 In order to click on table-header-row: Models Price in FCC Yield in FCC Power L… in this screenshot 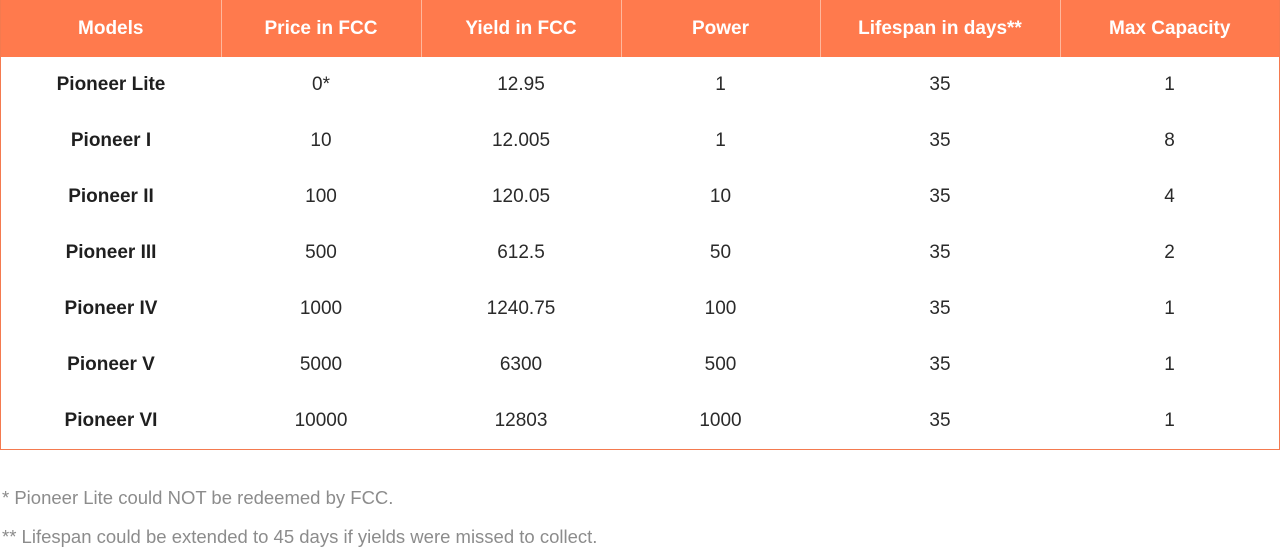, I will do `click(640, 28)`.